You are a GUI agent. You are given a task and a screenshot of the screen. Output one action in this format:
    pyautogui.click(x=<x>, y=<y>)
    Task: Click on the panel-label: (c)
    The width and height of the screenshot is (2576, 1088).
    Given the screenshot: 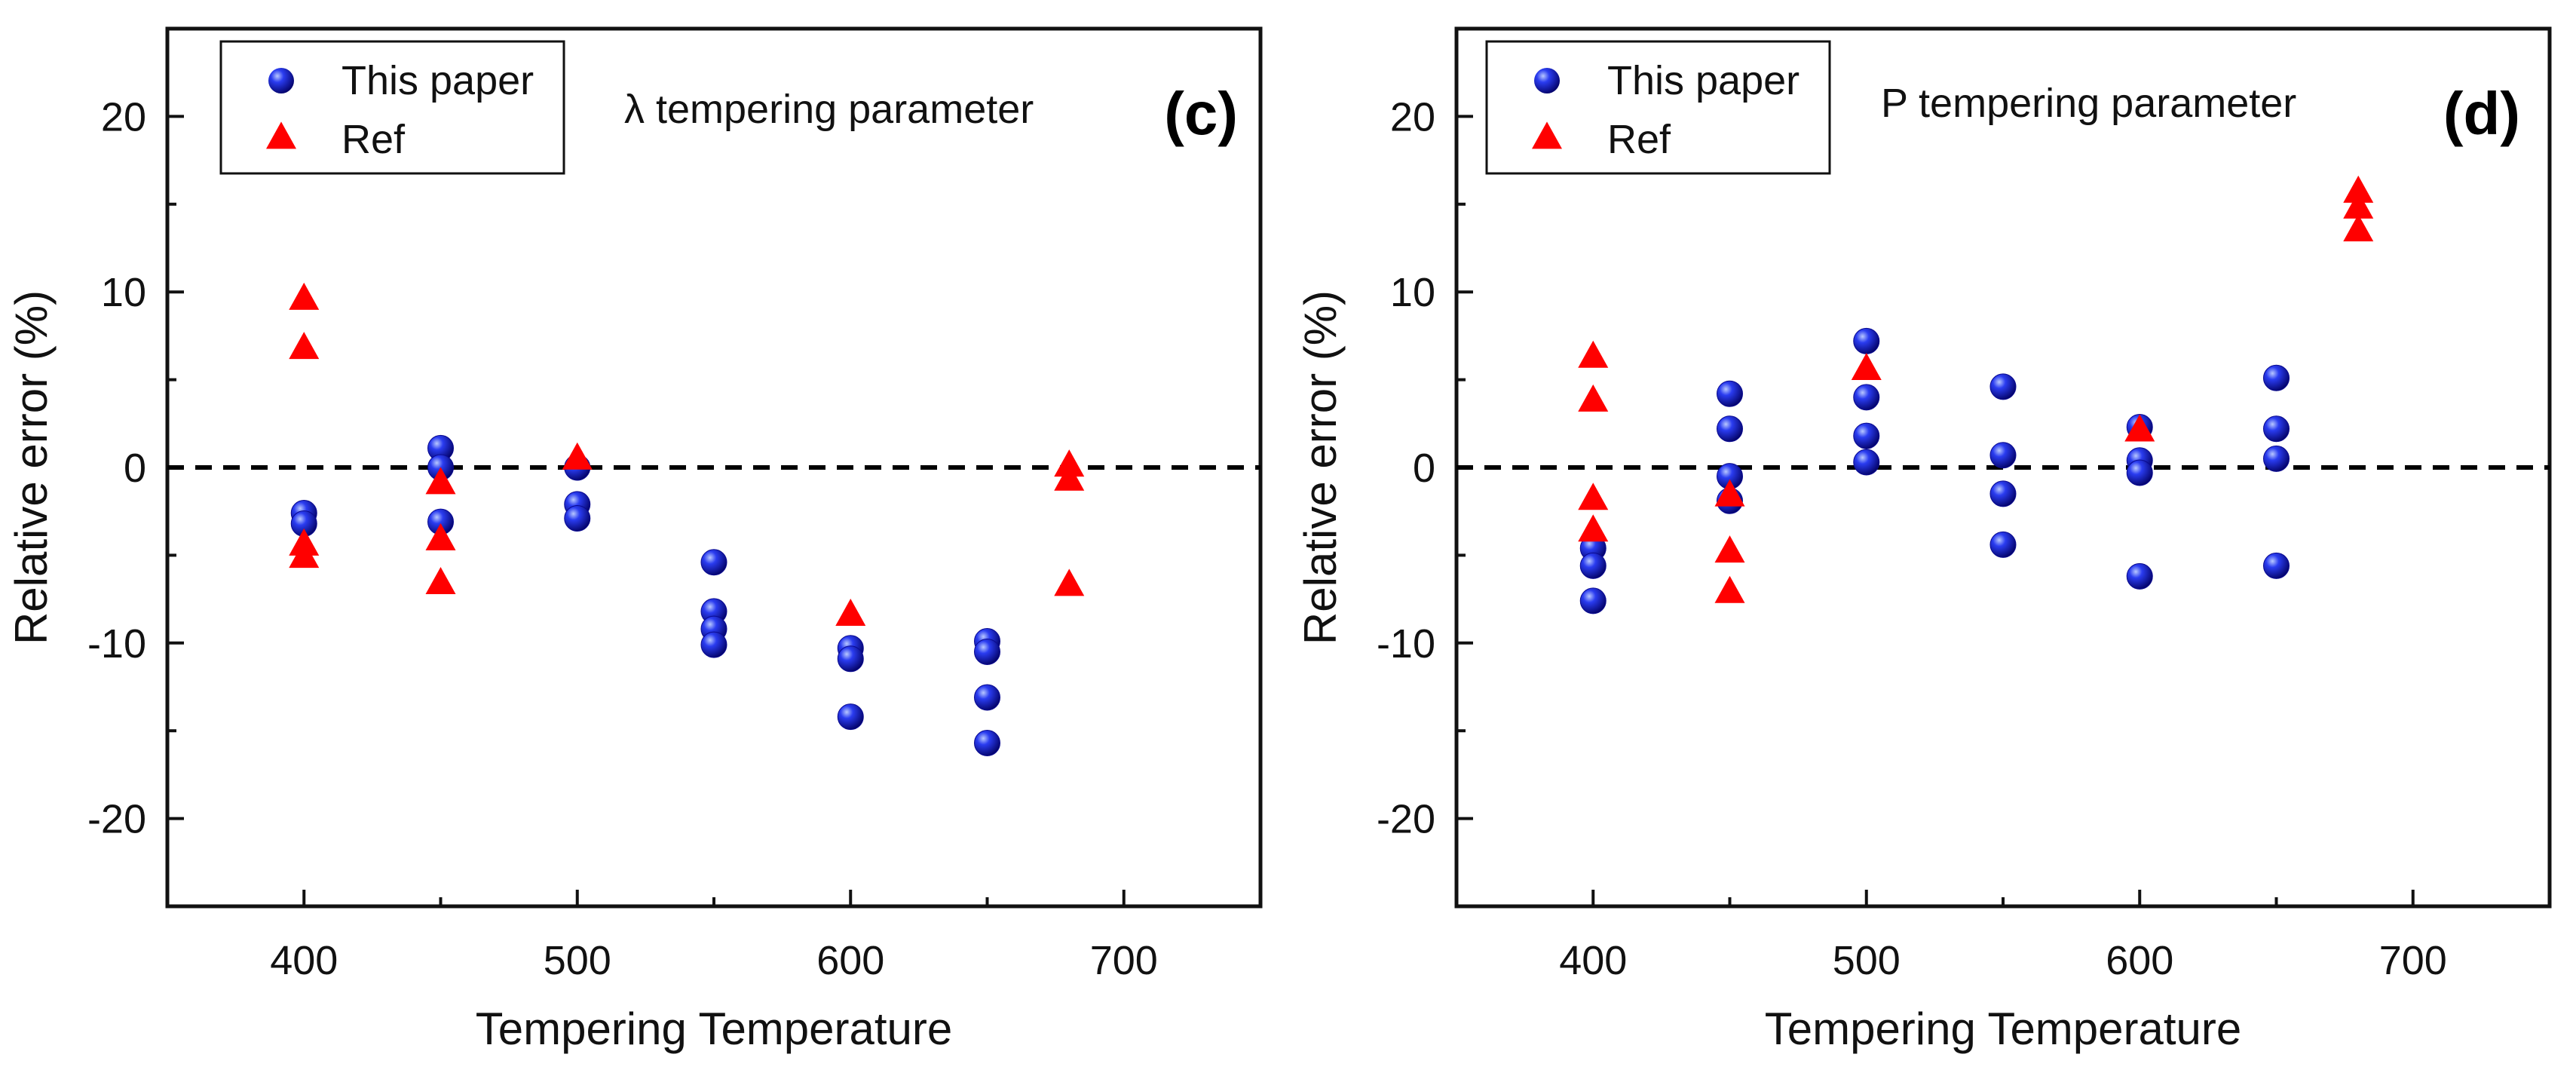 What is the action you would take?
    pyautogui.click(x=1201, y=113)
    